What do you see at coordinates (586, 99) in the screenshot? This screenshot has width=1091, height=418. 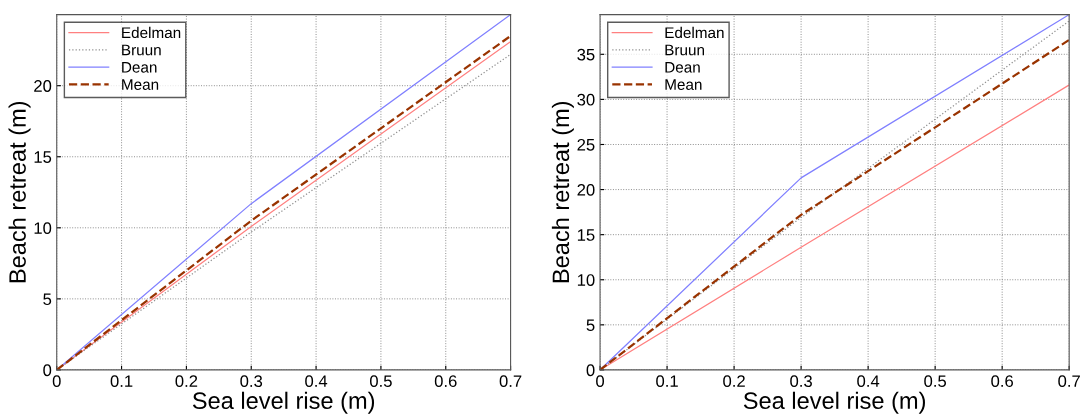 I see `y-tick-label: 30` at bounding box center [586, 99].